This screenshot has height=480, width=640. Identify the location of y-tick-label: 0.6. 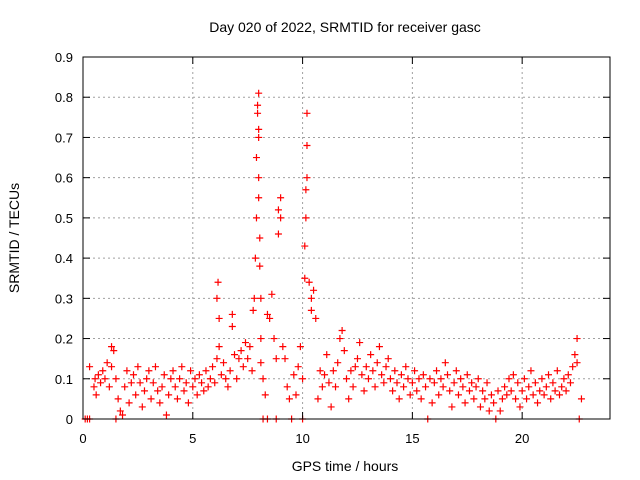
(64, 178).